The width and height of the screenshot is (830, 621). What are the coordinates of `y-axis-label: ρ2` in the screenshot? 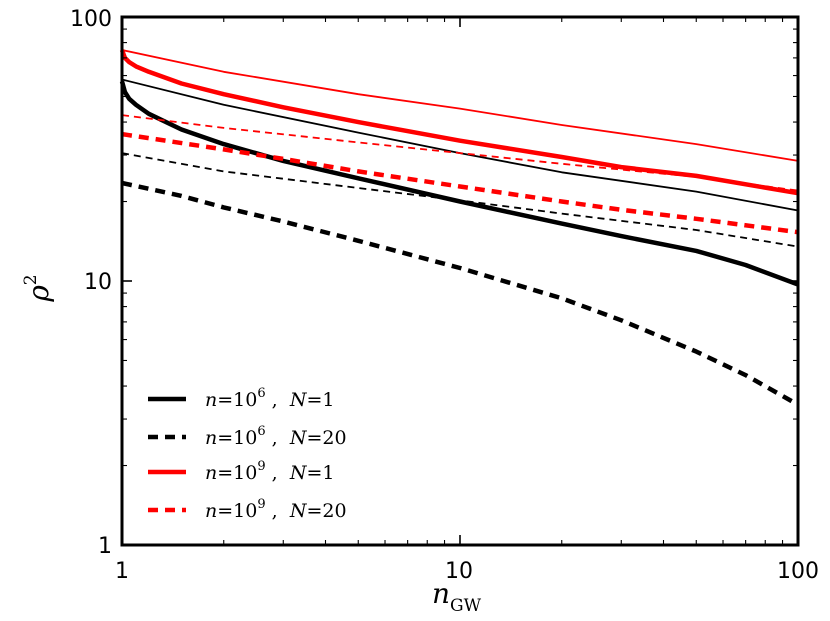 It's located at (38, 288).